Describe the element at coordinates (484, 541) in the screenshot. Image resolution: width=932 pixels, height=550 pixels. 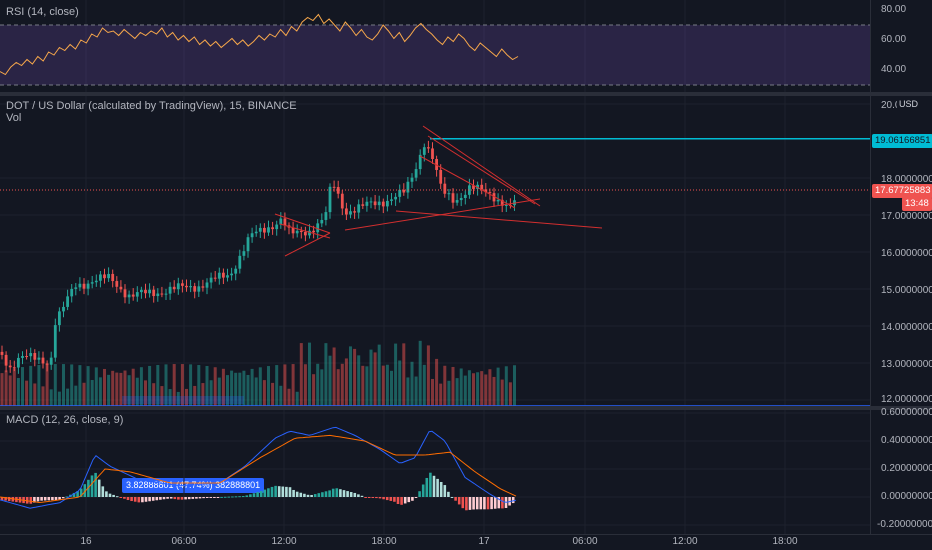
I see `time-label: 17` at that location.